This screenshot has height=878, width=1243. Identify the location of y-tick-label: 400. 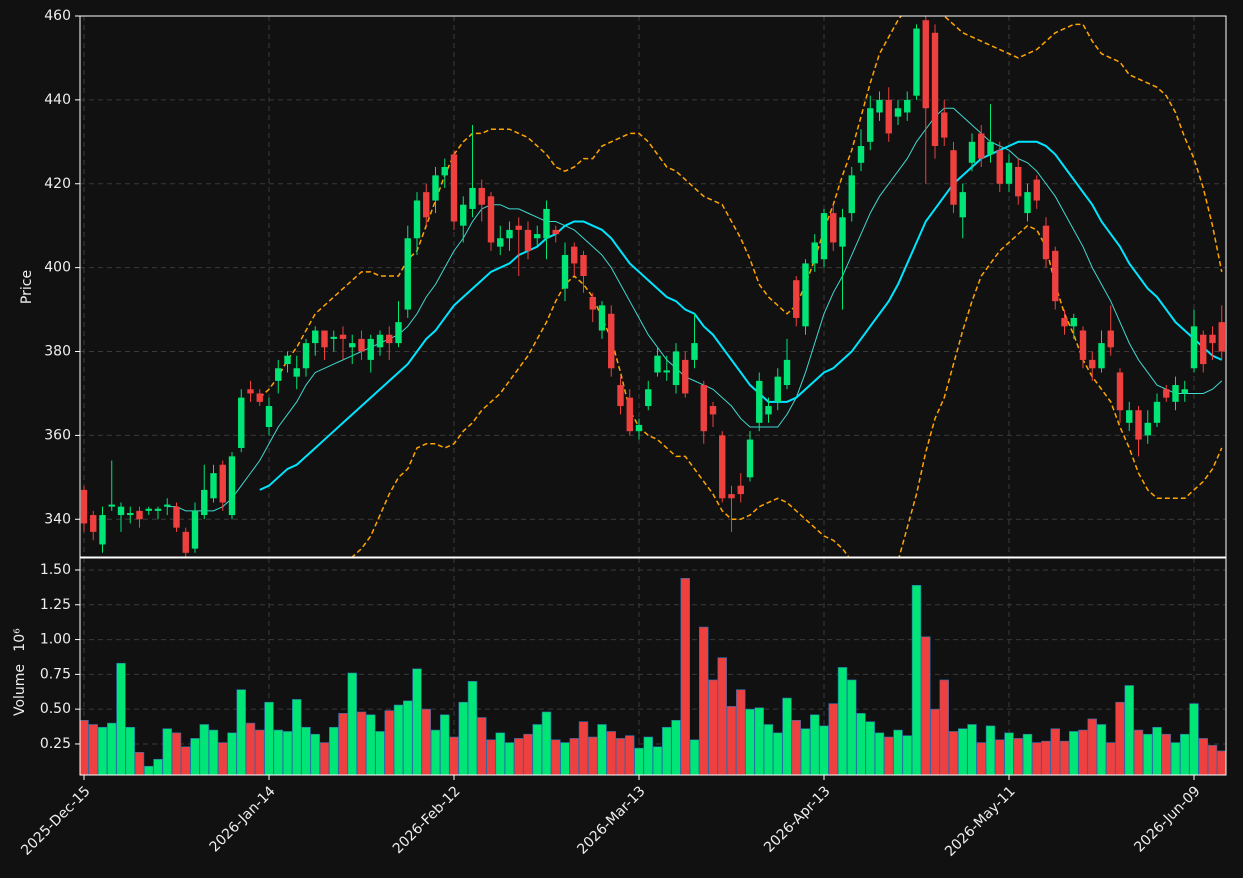
(57, 268).